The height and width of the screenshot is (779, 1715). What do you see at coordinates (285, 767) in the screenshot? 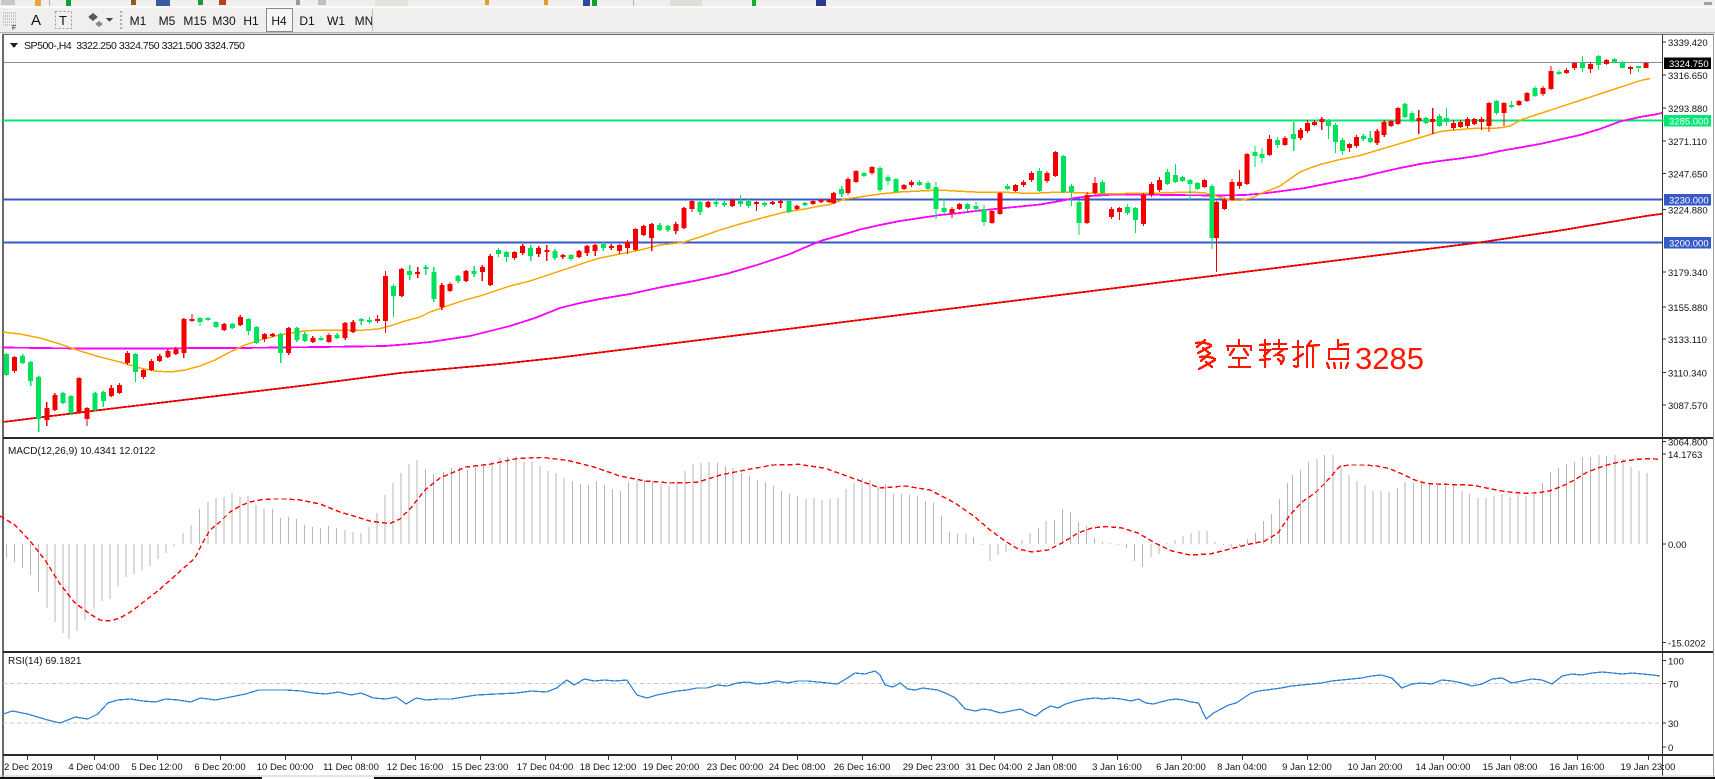
I see `svg-text: 10 Dec 00:00` at bounding box center [285, 767].